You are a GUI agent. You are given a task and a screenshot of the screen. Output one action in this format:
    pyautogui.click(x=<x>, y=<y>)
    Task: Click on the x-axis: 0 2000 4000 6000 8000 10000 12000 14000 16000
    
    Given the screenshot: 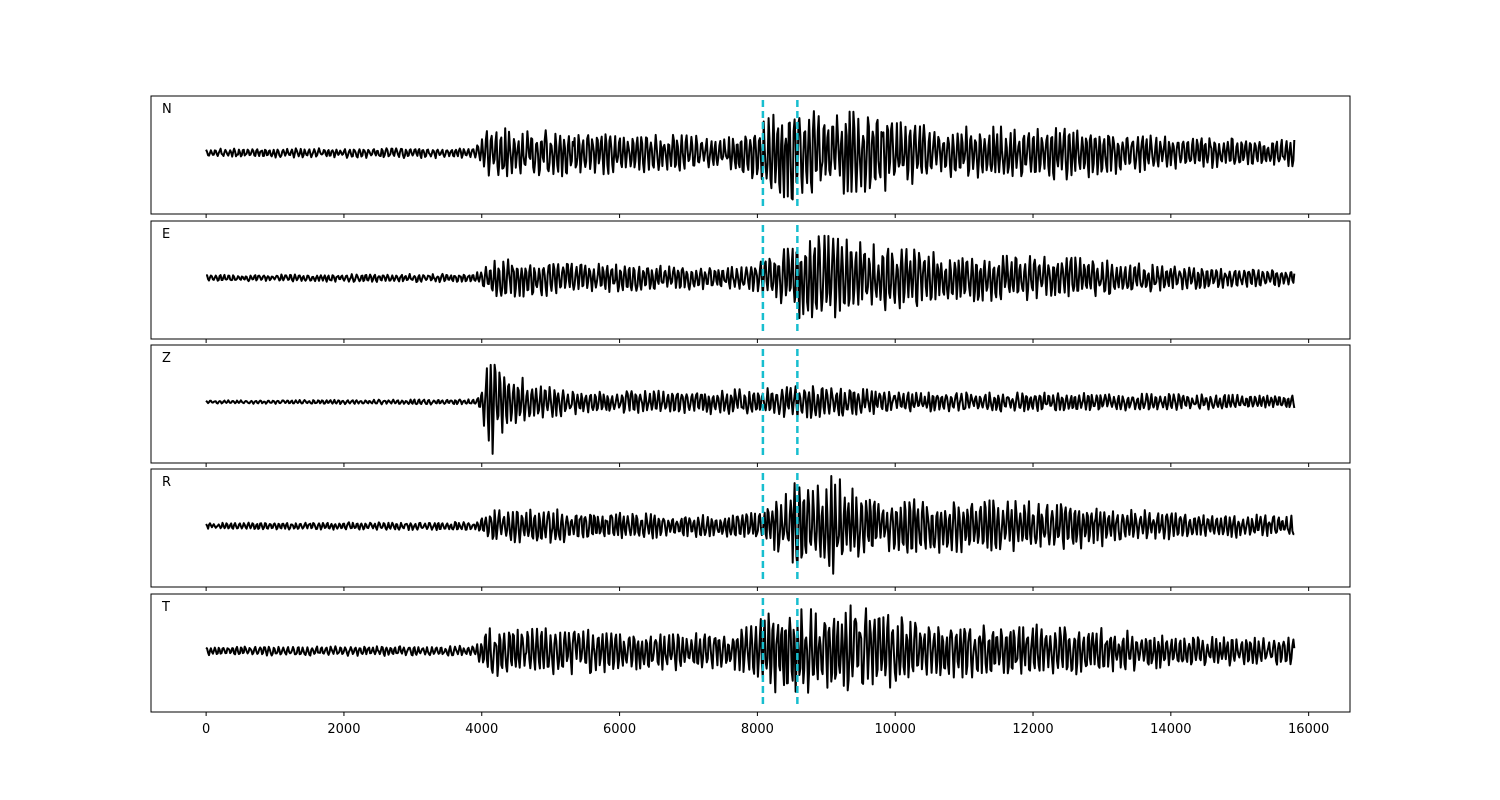 What is the action you would take?
    pyautogui.click(x=765, y=729)
    